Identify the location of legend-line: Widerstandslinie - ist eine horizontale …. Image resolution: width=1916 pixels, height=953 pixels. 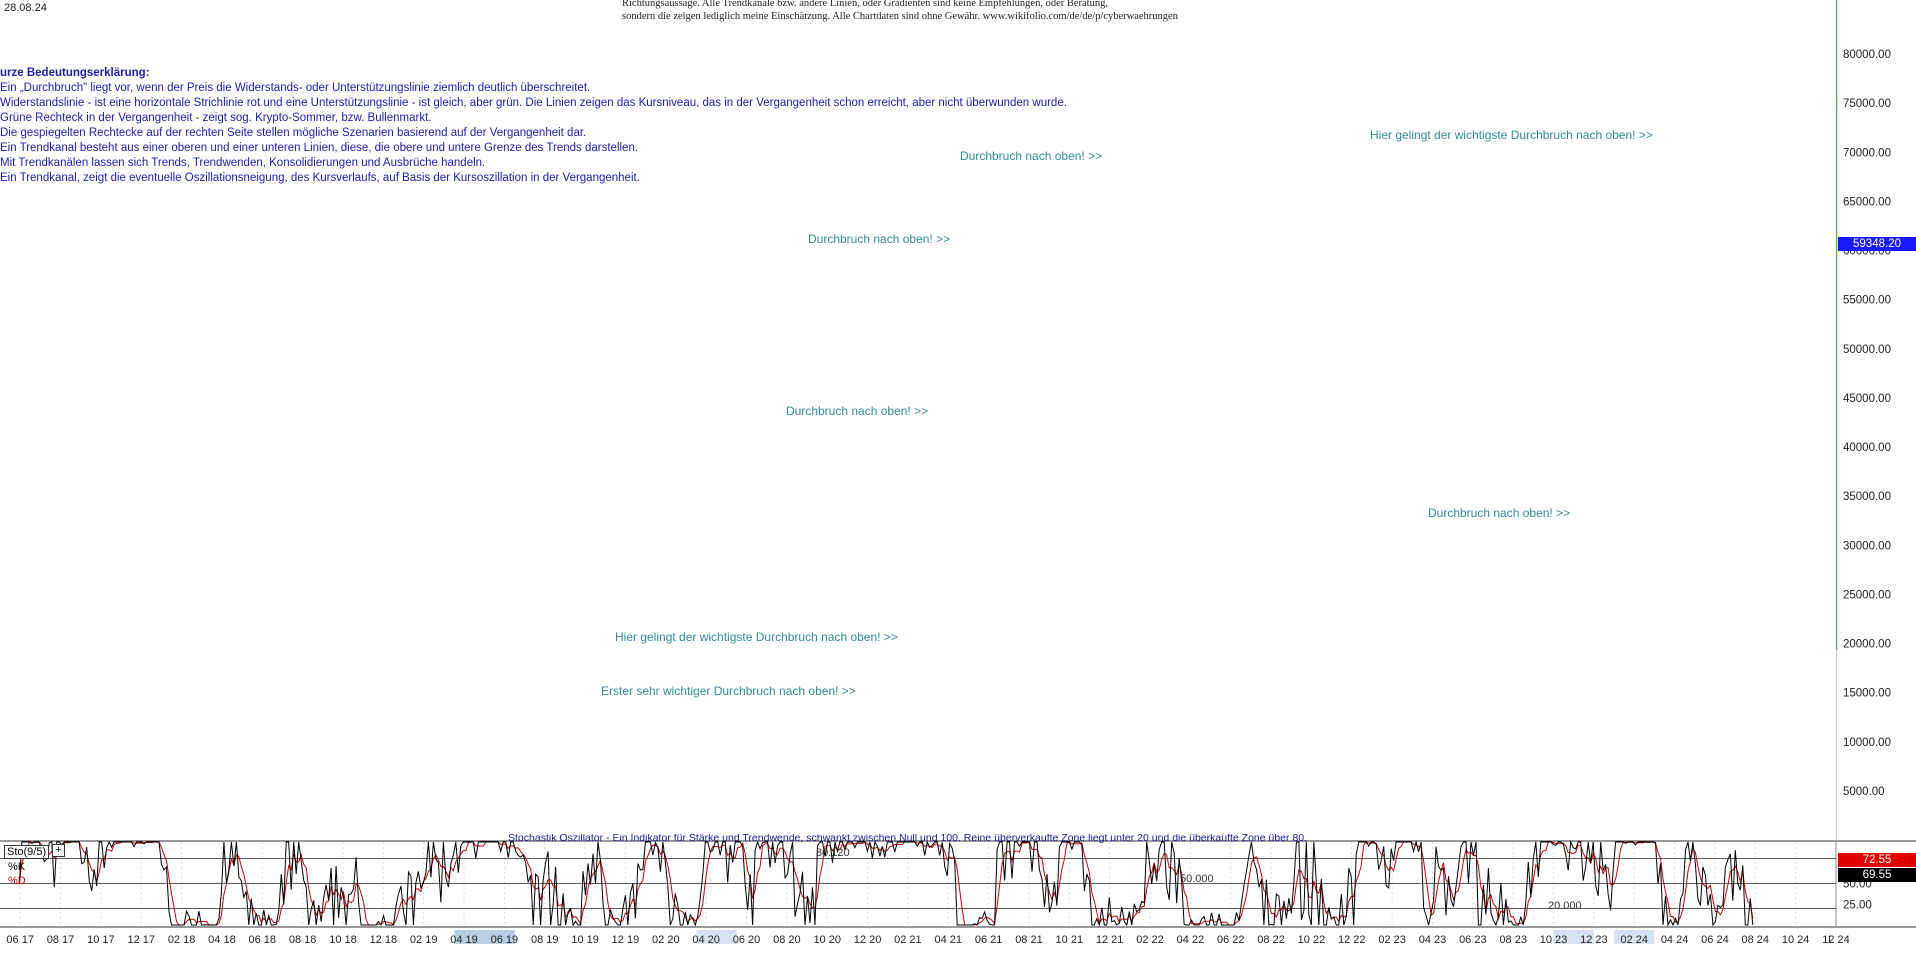
(533, 103).